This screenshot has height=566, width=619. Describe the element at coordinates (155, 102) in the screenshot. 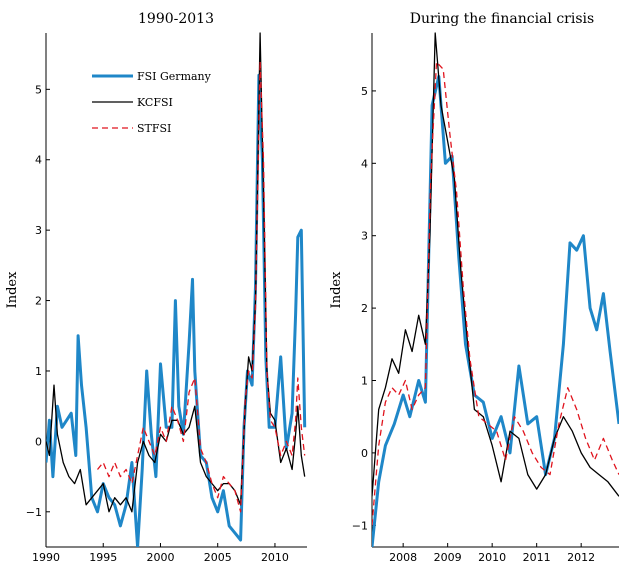

I see `legend-label: KCFSI` at that location.